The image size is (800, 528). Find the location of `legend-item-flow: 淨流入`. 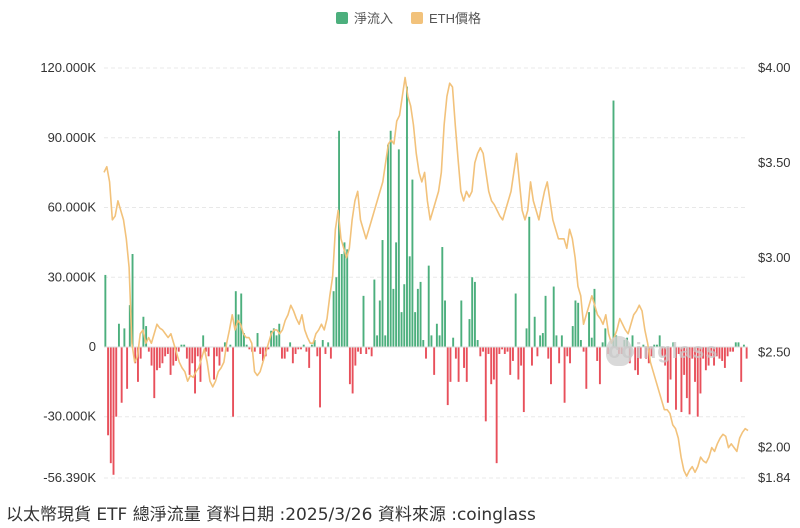

legend-item-flow: 淨流入 is located at coordinates (364, 17).